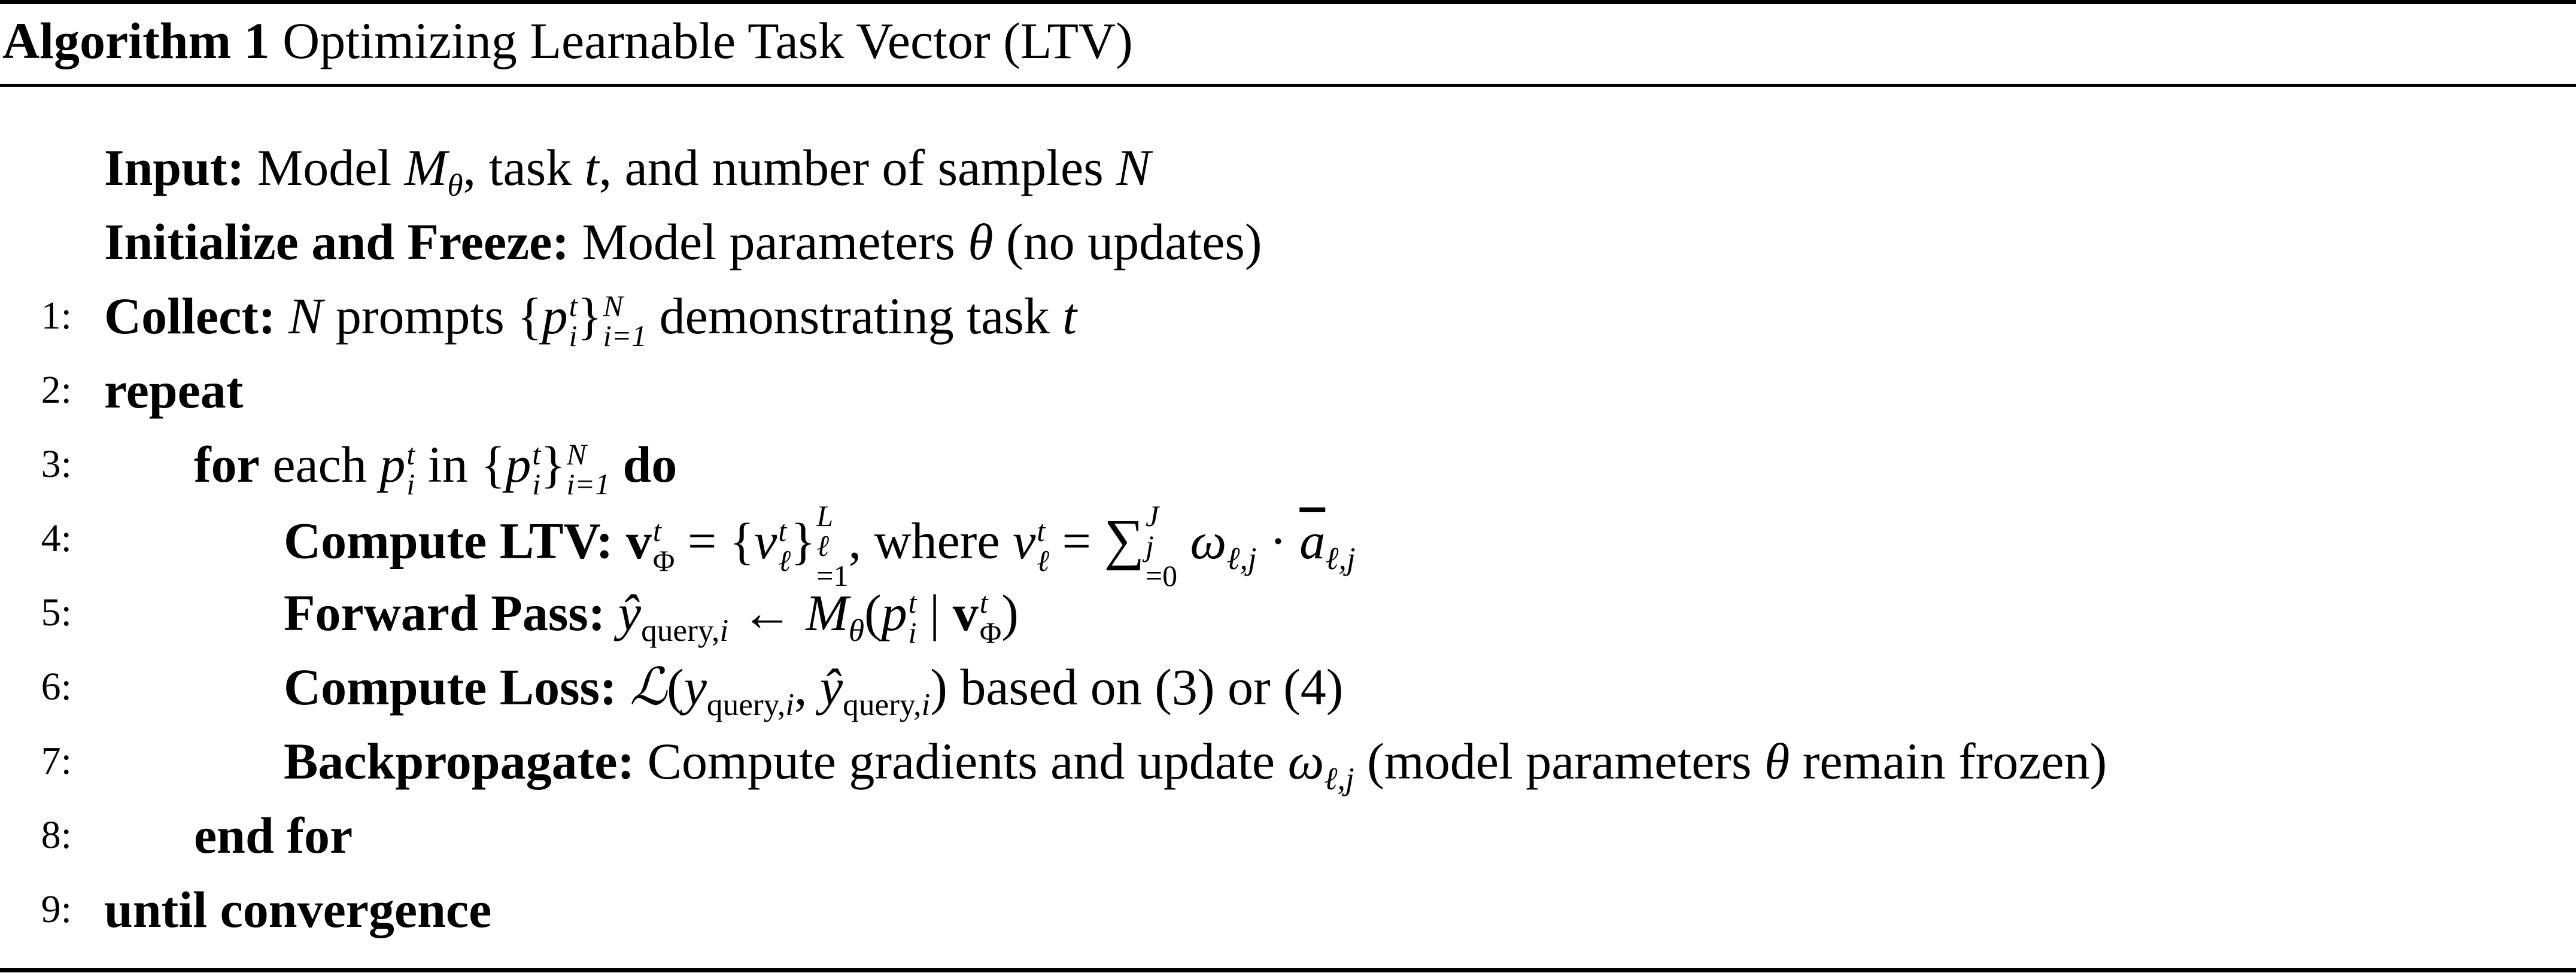 The width and height of the screenshot is (2576, 973). I want to click on algorithm-label: Algorithm 1, so click(136, 40).